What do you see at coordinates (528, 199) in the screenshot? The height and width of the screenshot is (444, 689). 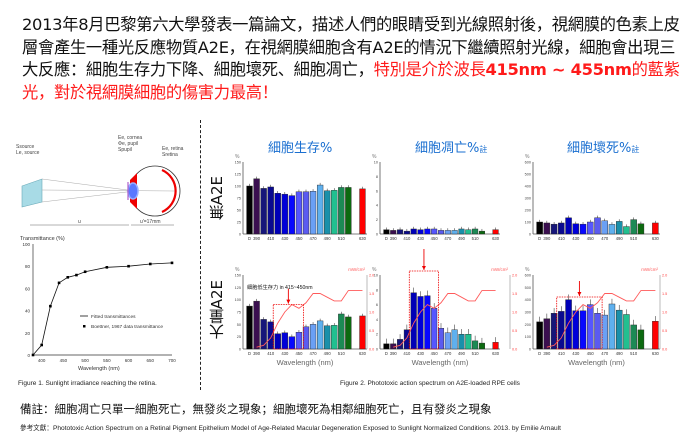 I see `y-tick-label: 300` at bounding box center [528, 199].